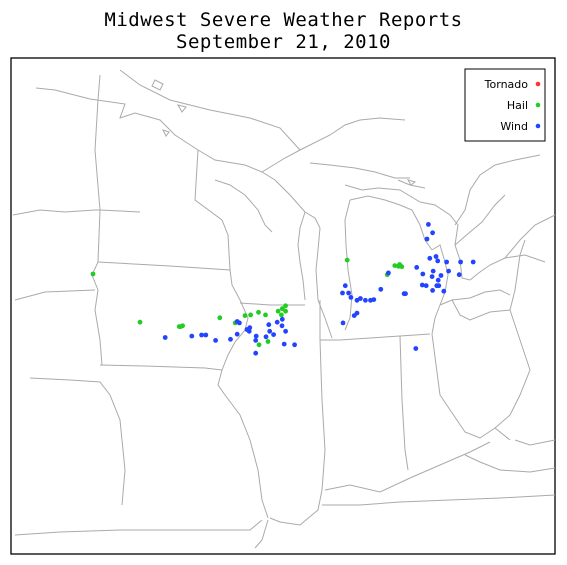 Image resolution: width=567 pixels, height=565 pixels. Describe the element at coordinates (538, 126) in the screenshot. I see `legend-marker-wind` at that location.